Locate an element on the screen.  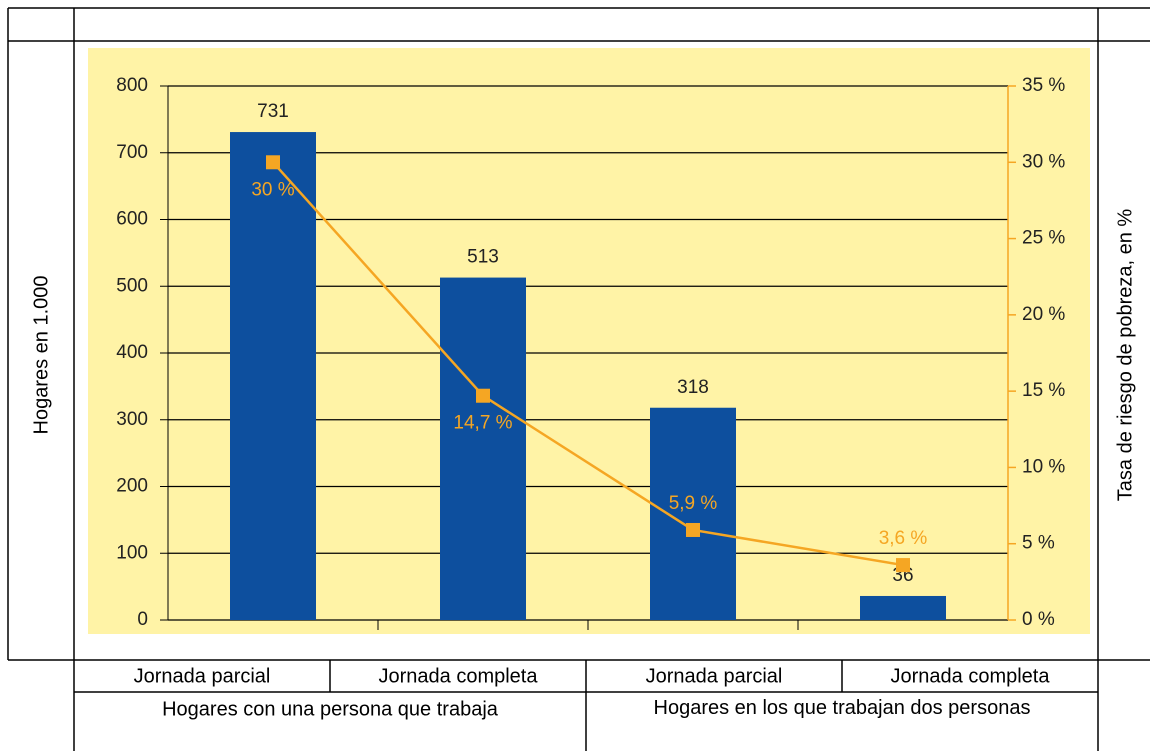
y-tick-label: 700 is located at coordinates (132, 152).